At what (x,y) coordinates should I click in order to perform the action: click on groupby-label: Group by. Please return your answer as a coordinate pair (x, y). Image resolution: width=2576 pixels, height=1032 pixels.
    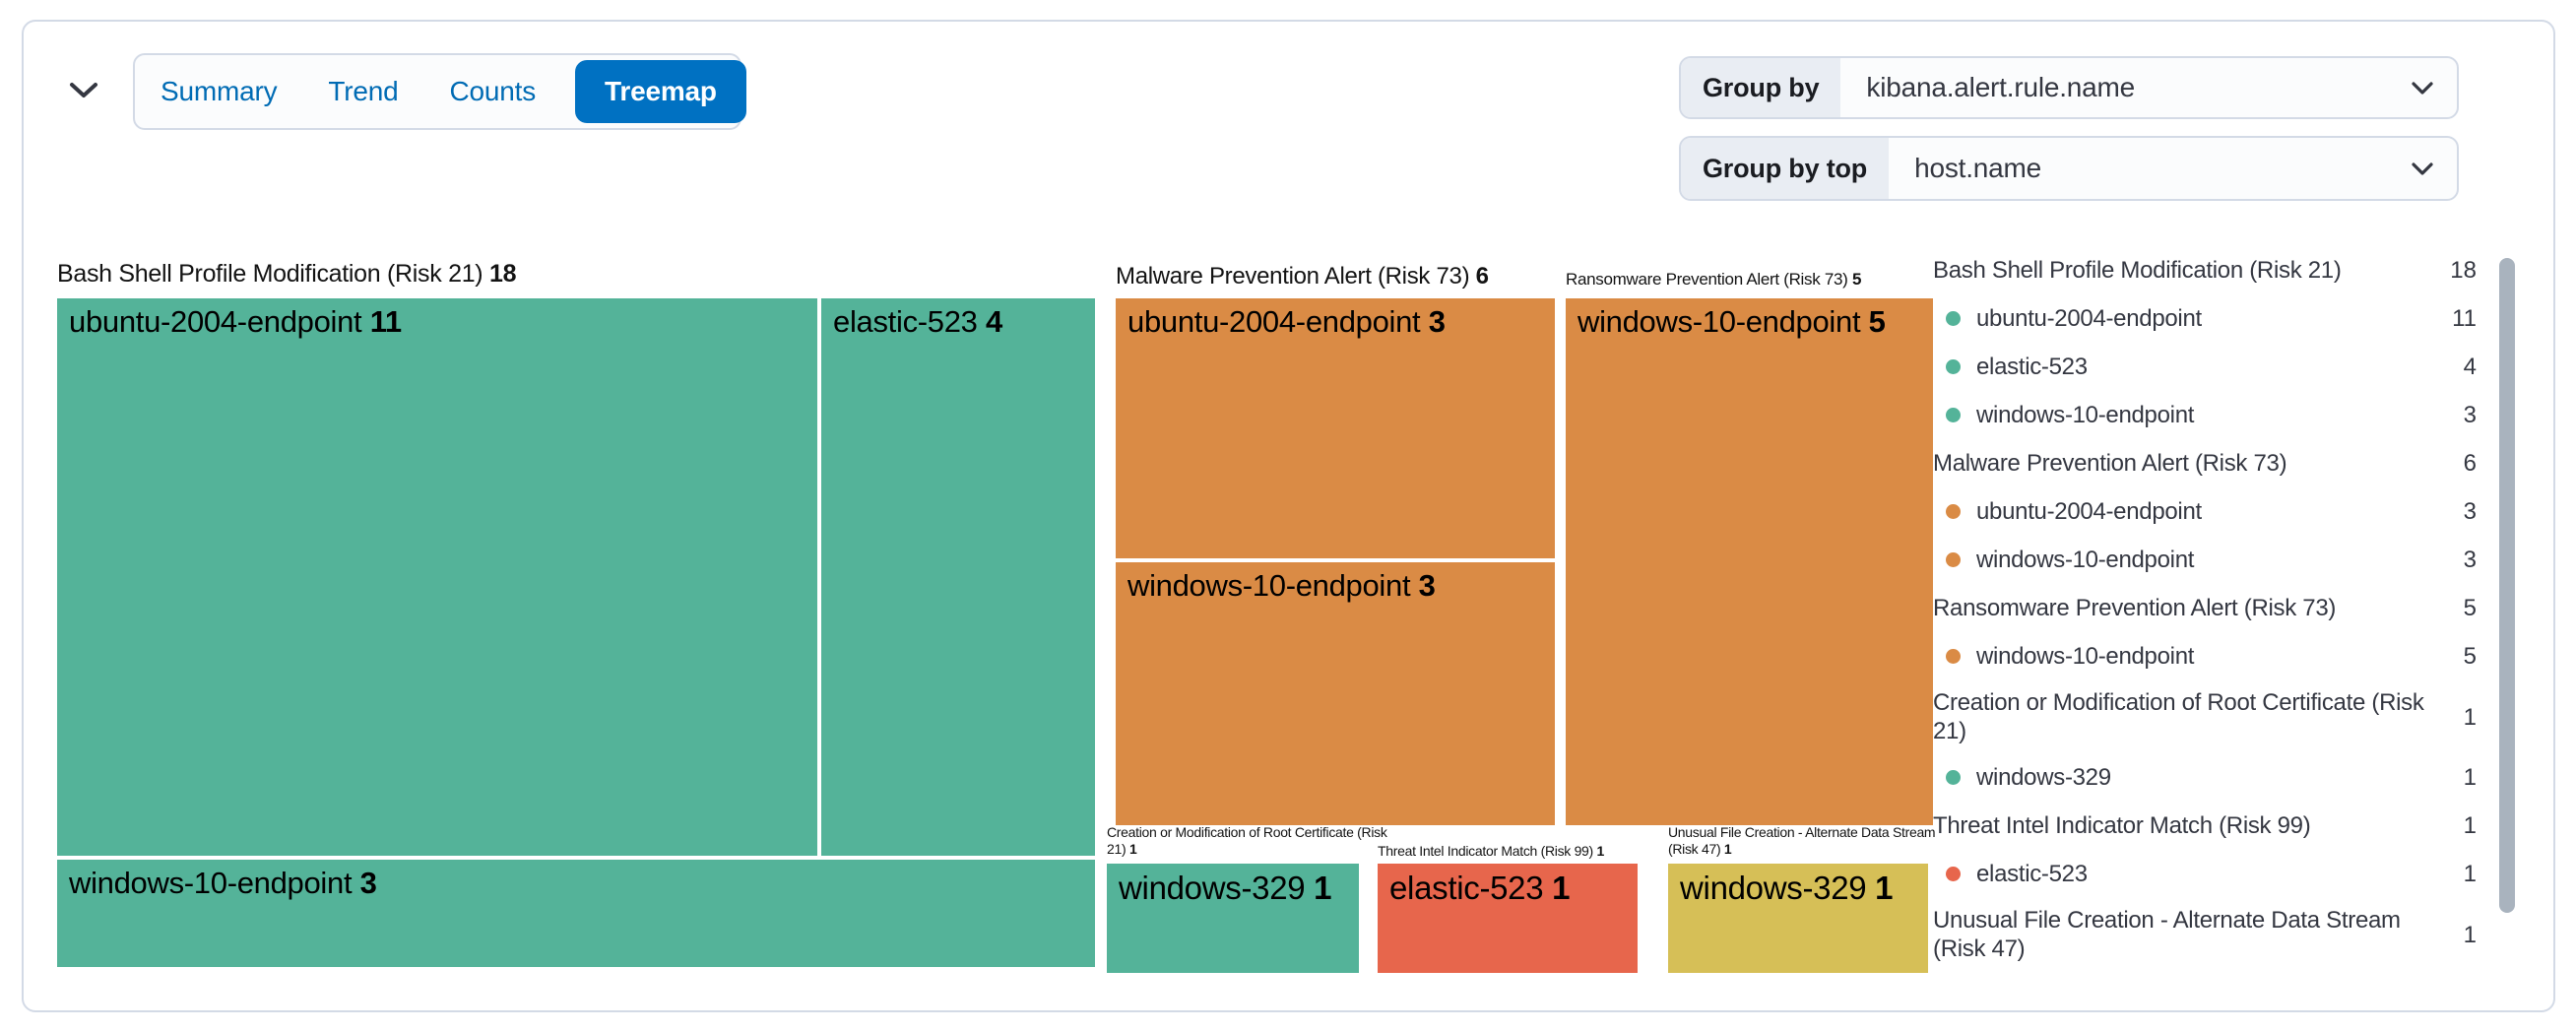
    Looking at the image, I should click on (1761, 87).